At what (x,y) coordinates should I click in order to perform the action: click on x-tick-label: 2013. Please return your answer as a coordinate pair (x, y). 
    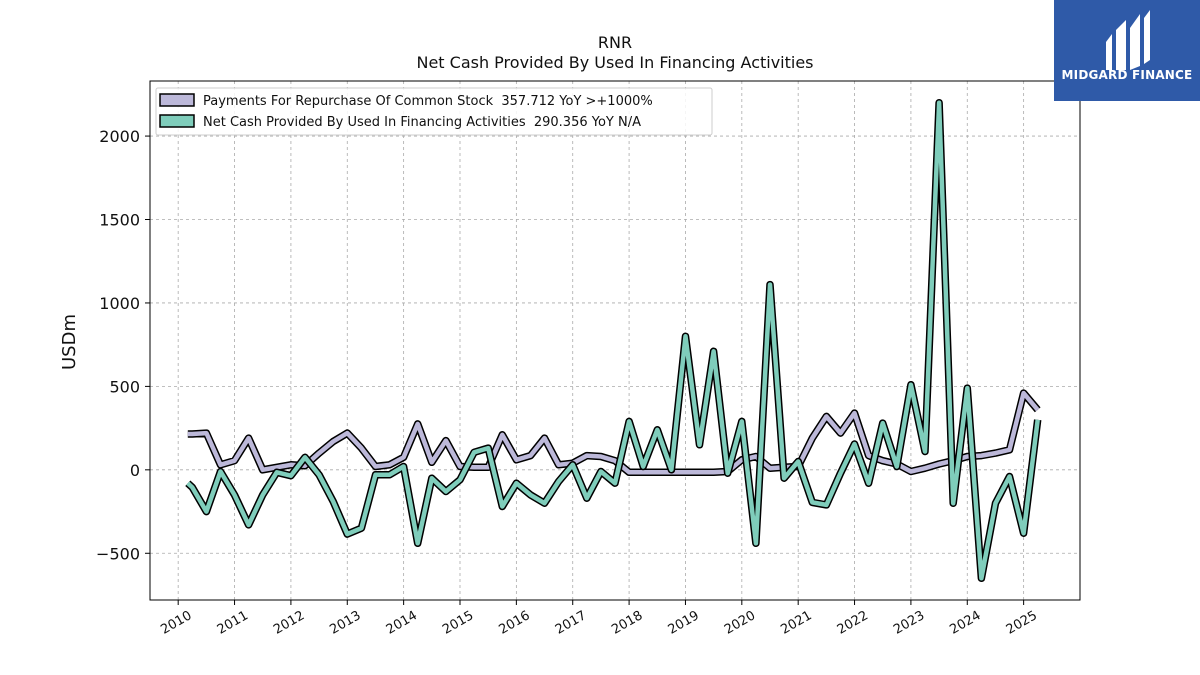
    Looking at the image, I should click on (345, 623).